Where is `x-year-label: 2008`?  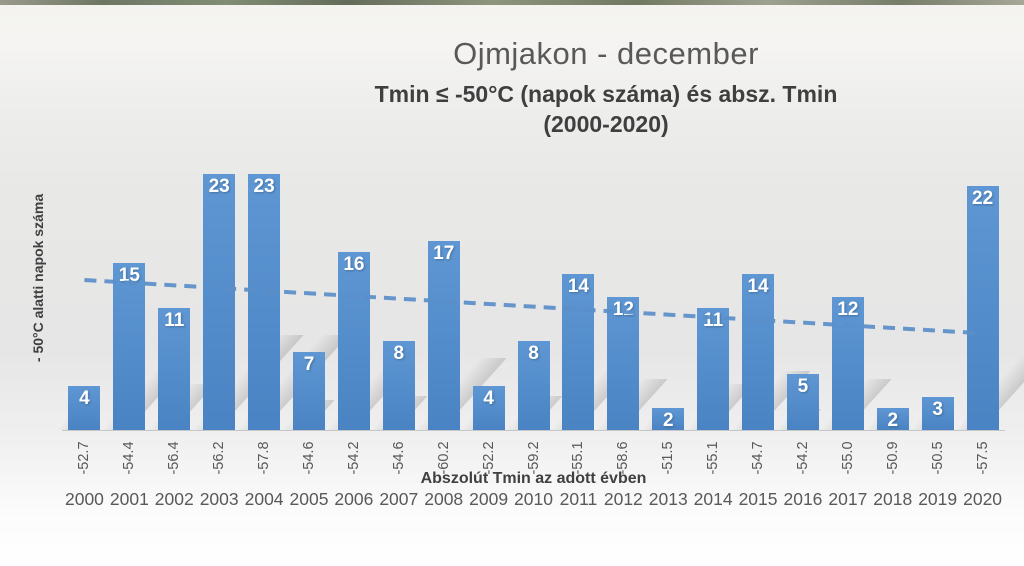 x-year-label: 2008 is located at coordinates (444, 499).